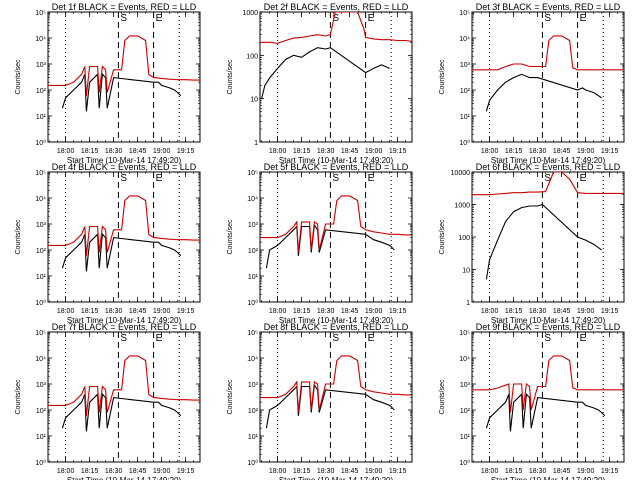  Describe the element at coordinates (468, 303) in the screenshot. I see `y-tick-label: 1` at that location.